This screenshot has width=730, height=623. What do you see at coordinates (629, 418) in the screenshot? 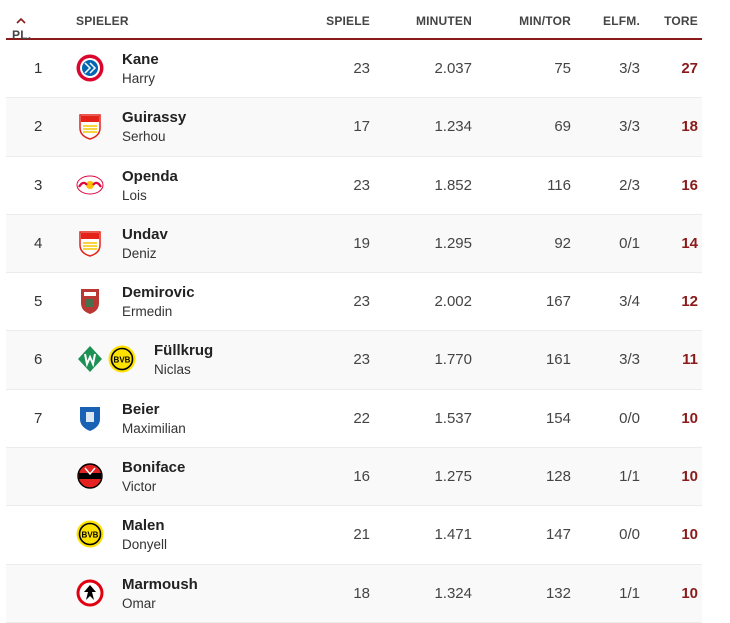
I see `penalties-cell: 0/0` at bounding box center [629, 418].